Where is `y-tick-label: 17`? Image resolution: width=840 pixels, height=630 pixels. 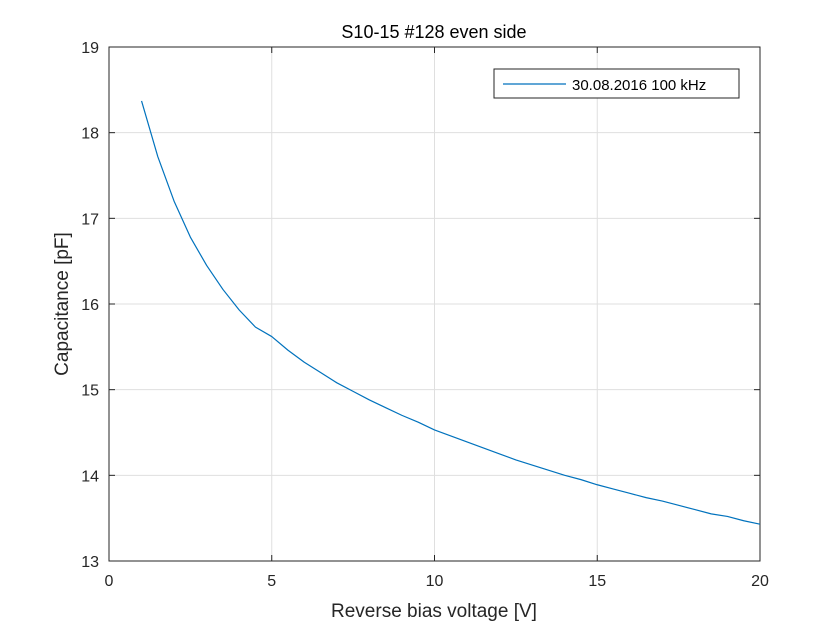 y-tick-label: 17 is located at coordinates (90, 219).